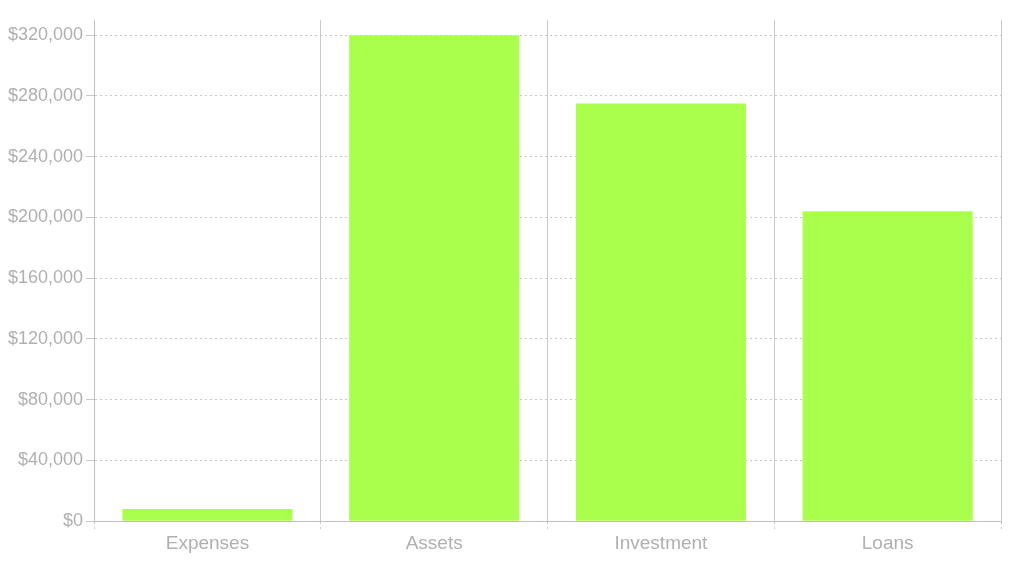 This screenshot has width=1021, height=563. What do you see at coordinates (46, 216) in the screenshot?
I see `y-tick-label: $200,000` at bounding box center [46, 216].